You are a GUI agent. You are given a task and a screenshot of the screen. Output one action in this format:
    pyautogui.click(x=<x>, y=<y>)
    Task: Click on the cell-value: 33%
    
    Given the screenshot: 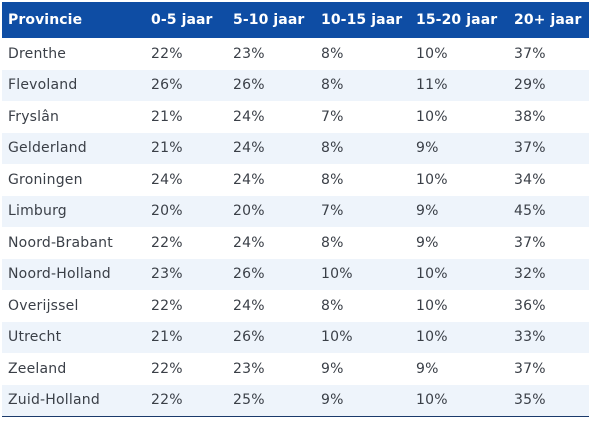 What is the action you would take?
    pyautogui.click(x=530, y=337)
    